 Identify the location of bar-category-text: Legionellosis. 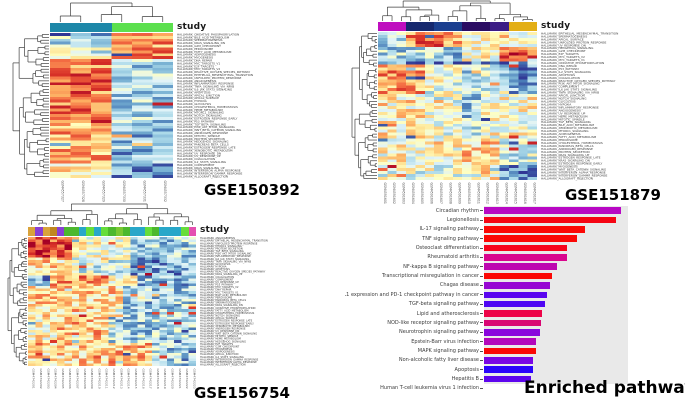
(462, 220).